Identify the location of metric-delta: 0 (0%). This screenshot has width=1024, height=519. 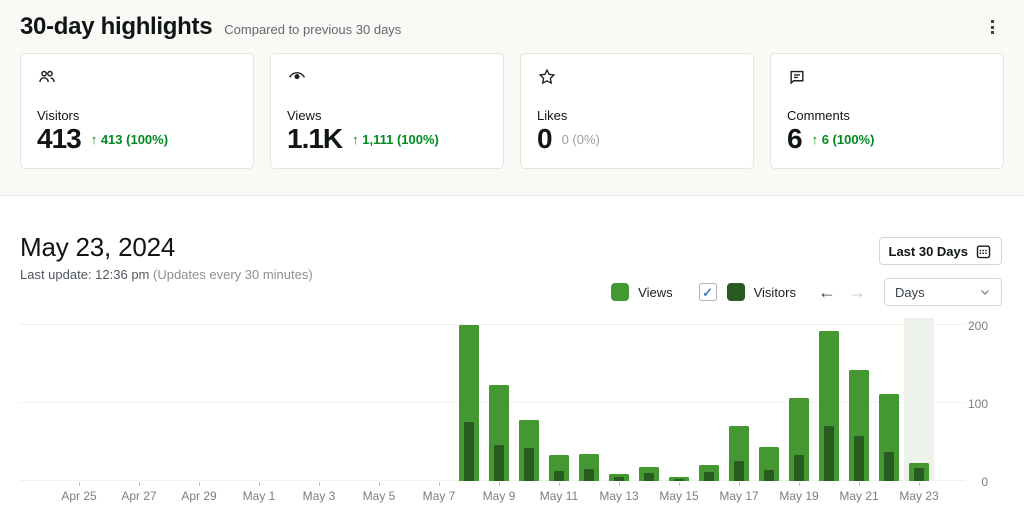
(580, 139).